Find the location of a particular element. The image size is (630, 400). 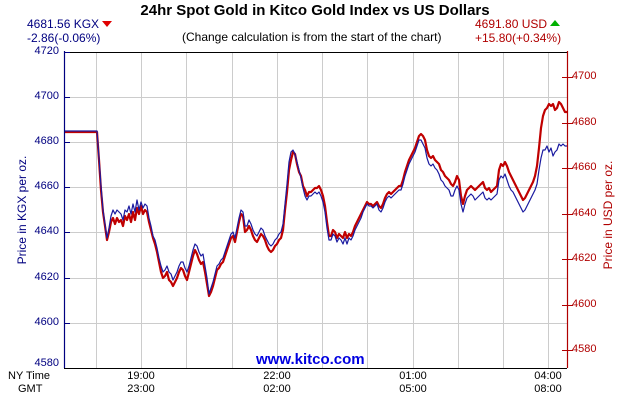

usd-price: 4691.80 USD is located at coordinates (518, 24).